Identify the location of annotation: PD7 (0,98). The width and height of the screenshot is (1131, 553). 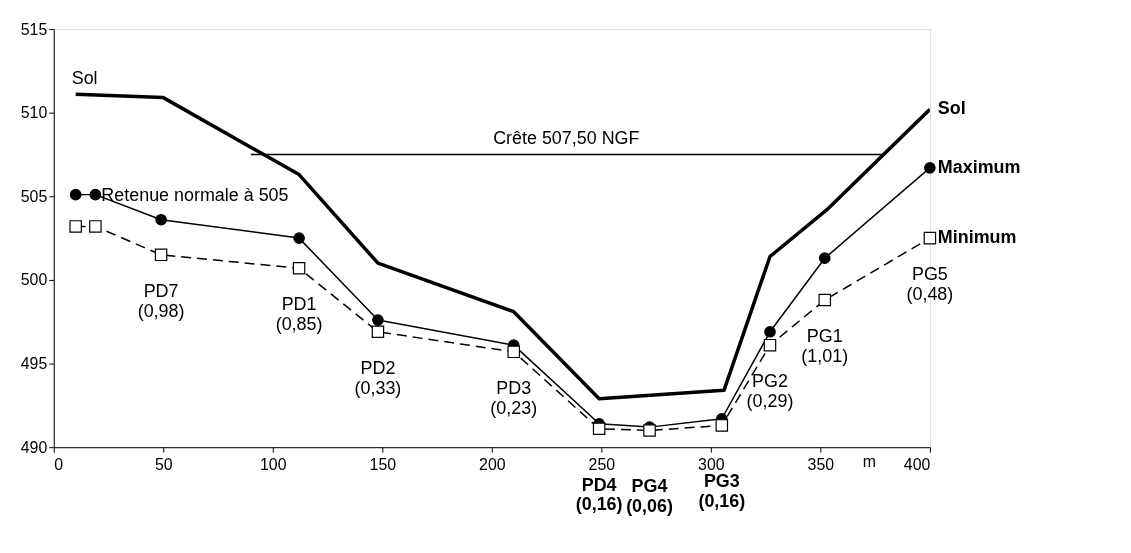
(161, 300).